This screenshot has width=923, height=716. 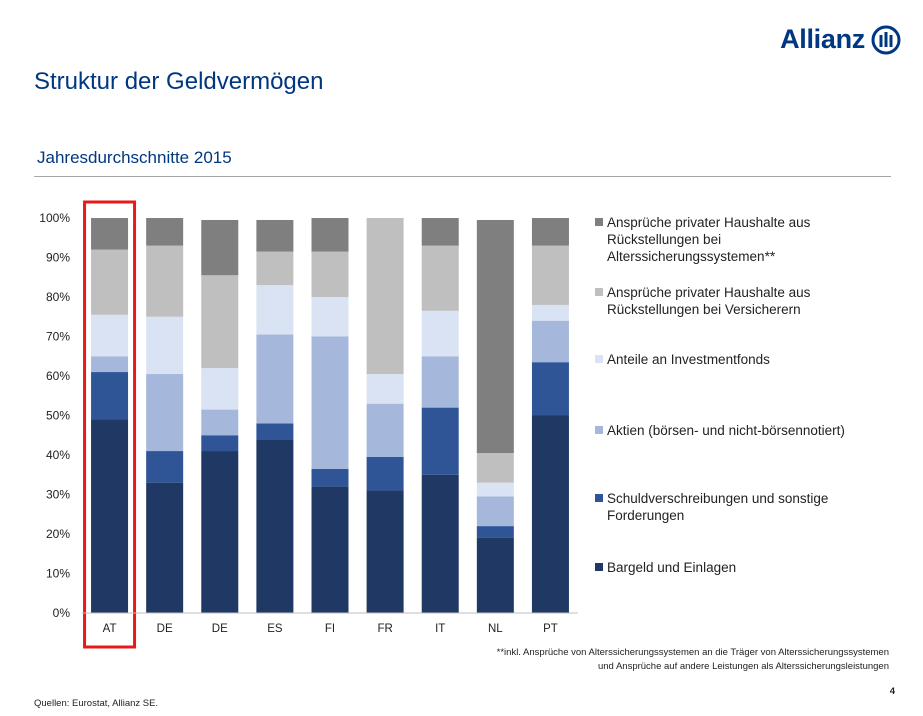 I want to click on y-tick-label: 60%, so click(x=58, y=376).